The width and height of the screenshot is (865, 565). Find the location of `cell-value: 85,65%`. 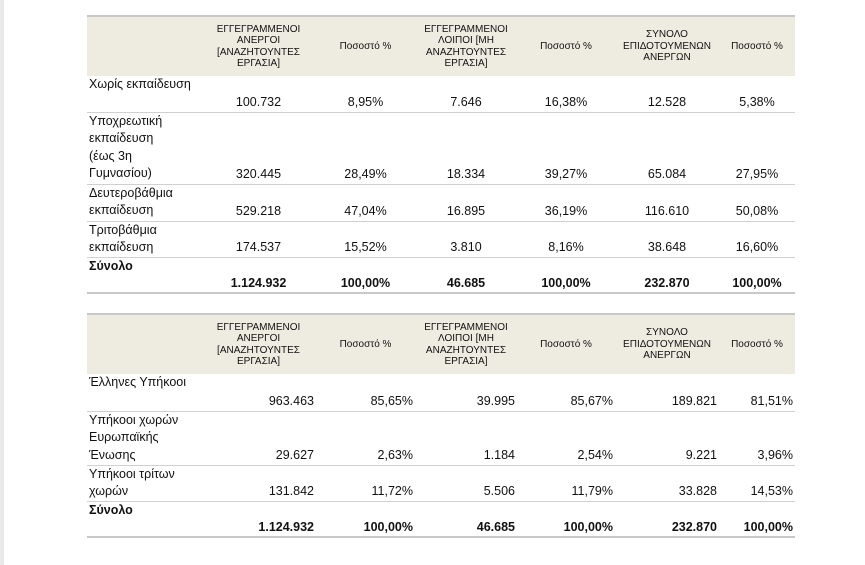

cell-value: 85,65% is located at coordinates (365, 393).